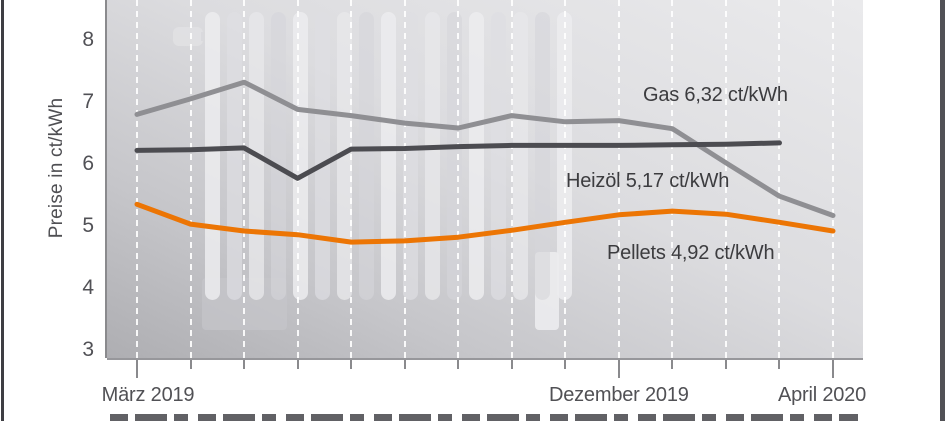 The width and height of the screenshot is (945, 421). I want to click on gas-series-label: Gas 6,32 ct/kWh, so click(715, 95).